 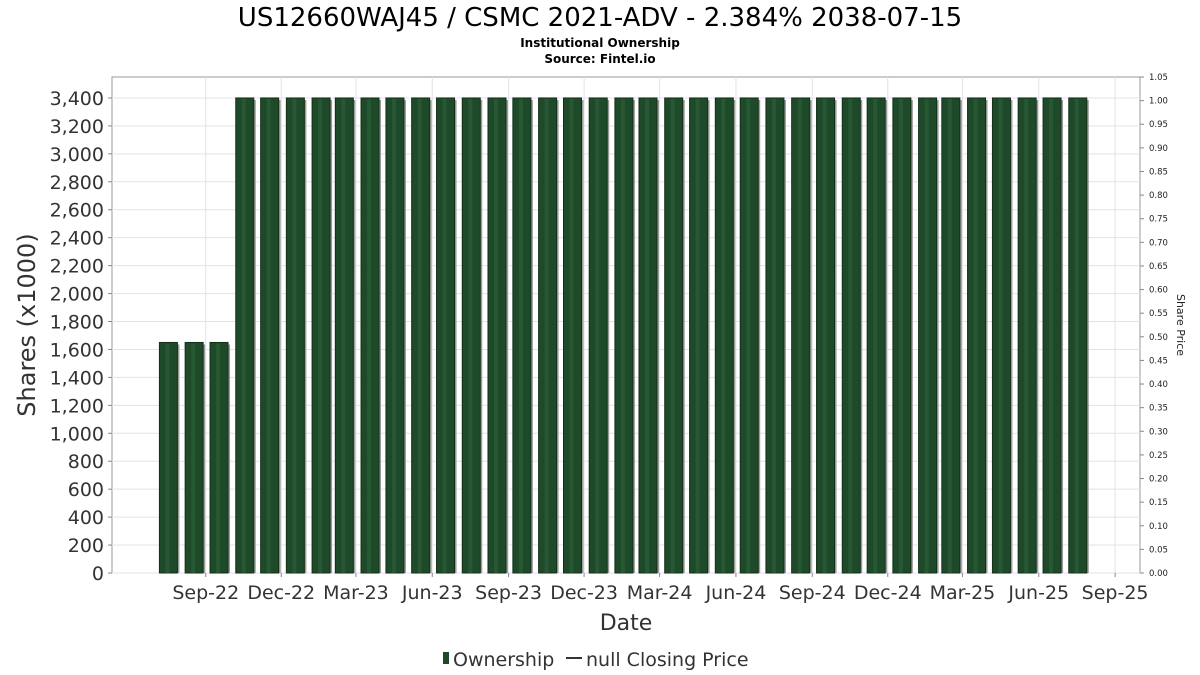 What do you see at coordinates (432, 593) in the screenshot?
I see `x-tick-label: Jun-23` at bounding box center [432, 593].